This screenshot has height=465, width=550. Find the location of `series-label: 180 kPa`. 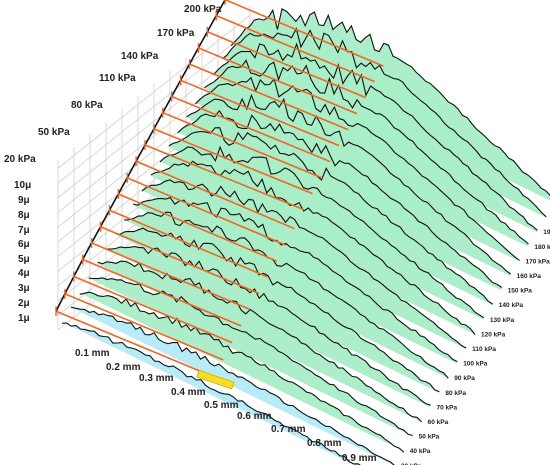

series-label: 180 kPa is located at coordinates (542, 247).